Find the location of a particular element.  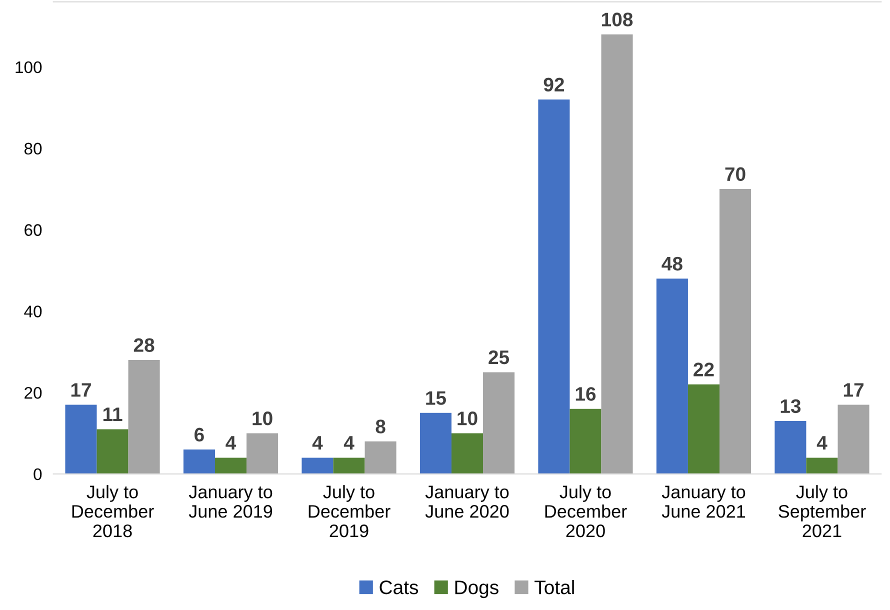

y-tick-label: 100 is located at coordinates (29, 67).